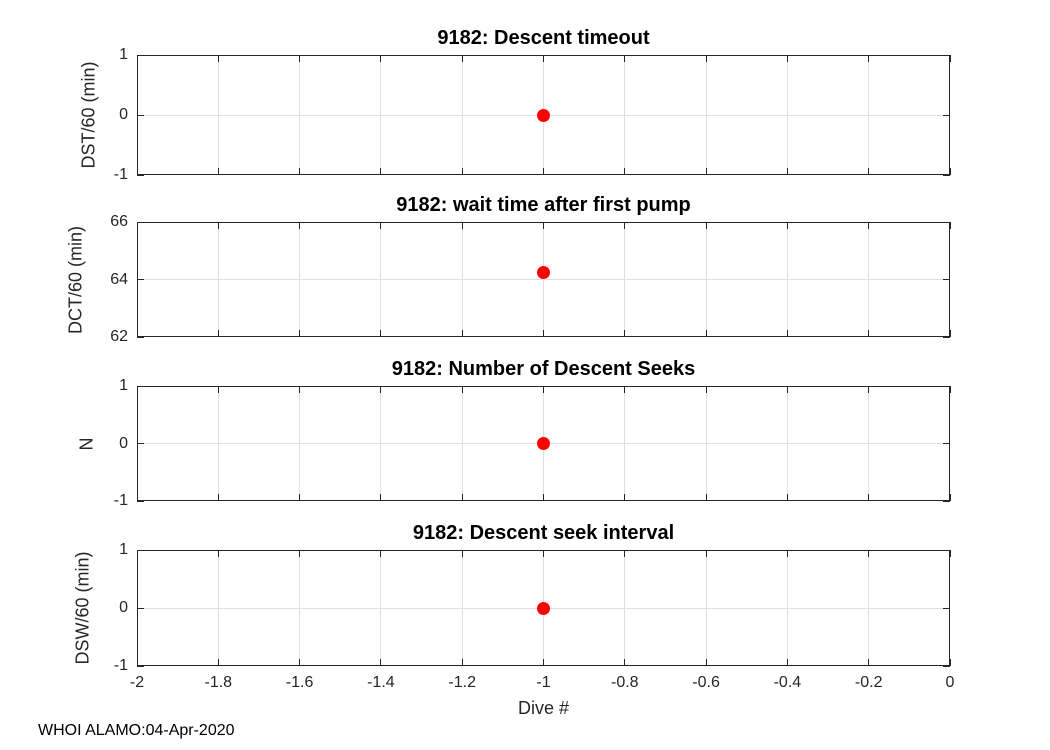 Image resolution: width=1050 pixels, height=750 pixels. Describe the element at coordinates (787, 682) in the screenshot. I see `x-tick-label: -0.4` at that location.